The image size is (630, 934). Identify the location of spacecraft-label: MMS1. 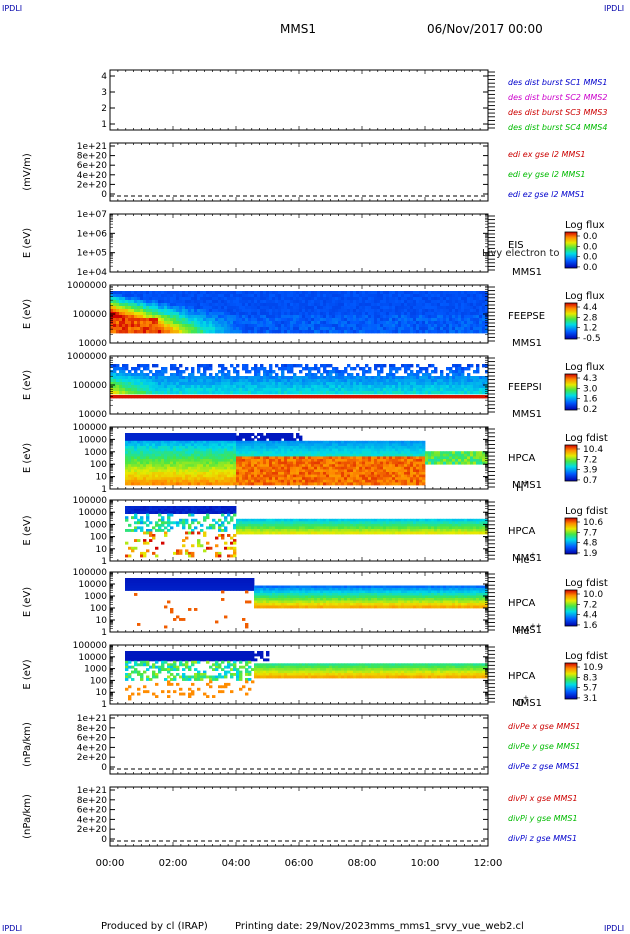
(527, 343).